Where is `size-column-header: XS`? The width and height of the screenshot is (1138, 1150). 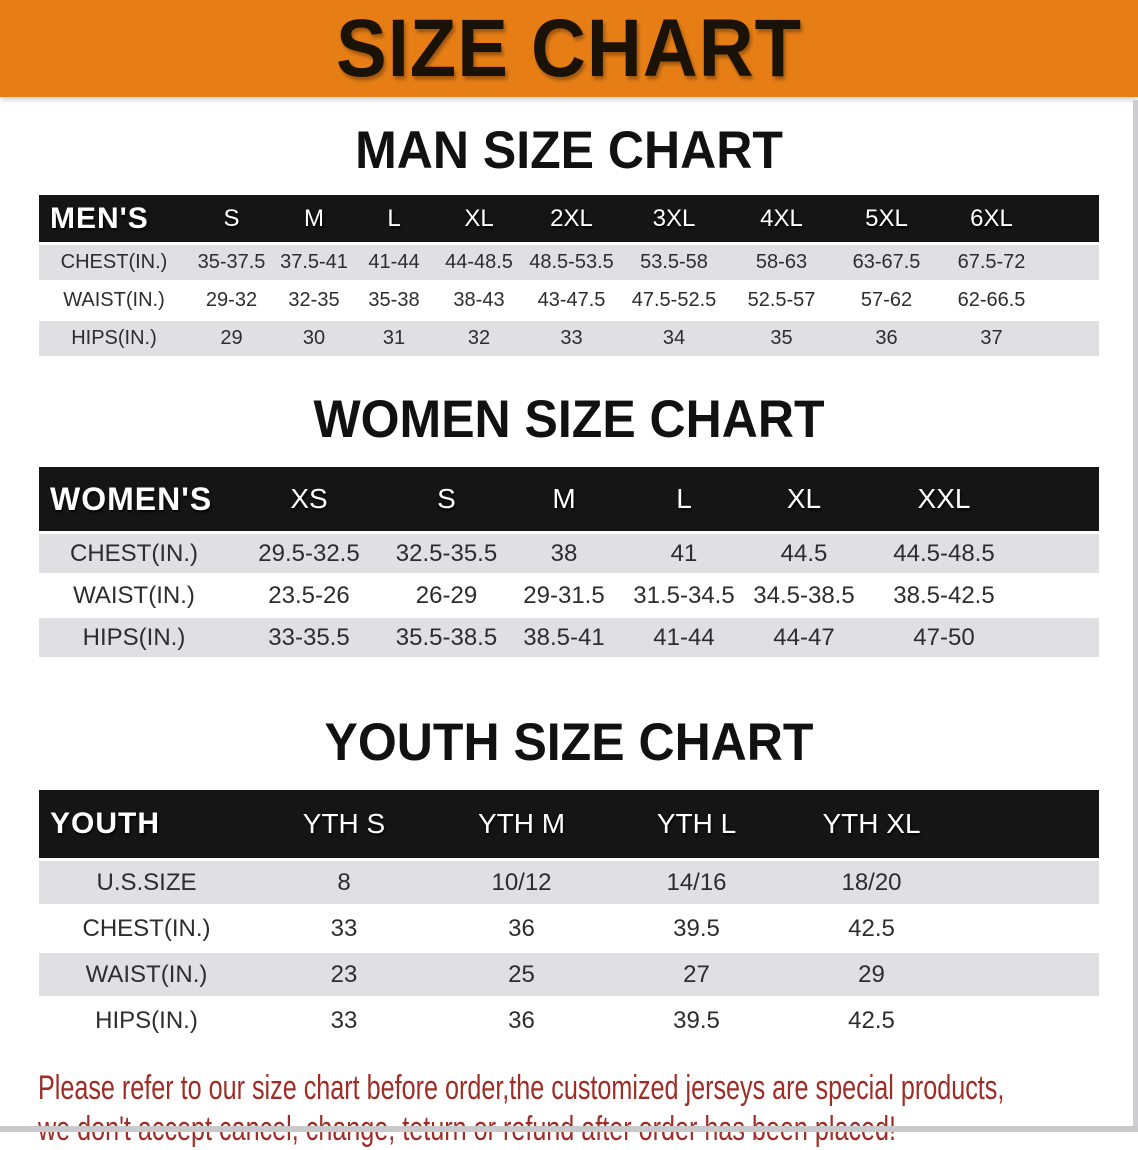 size-column-header: XS is located at coordinates (309, 500).